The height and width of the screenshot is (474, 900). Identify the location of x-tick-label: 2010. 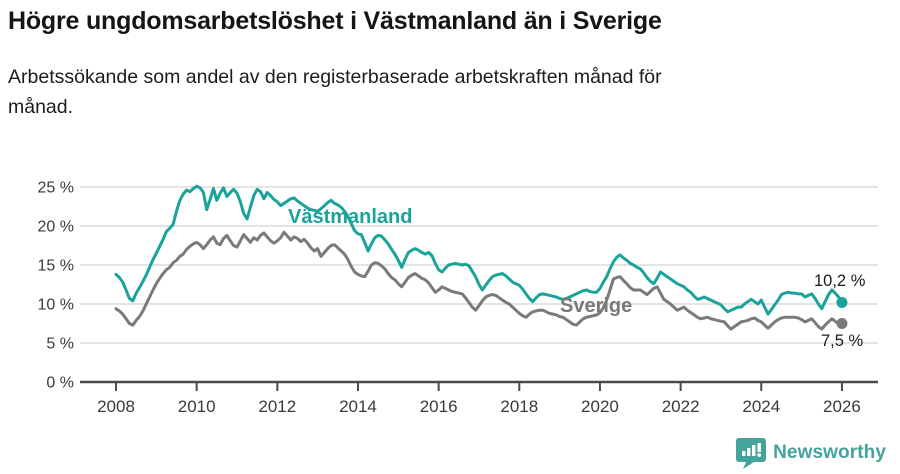
(197, 406).